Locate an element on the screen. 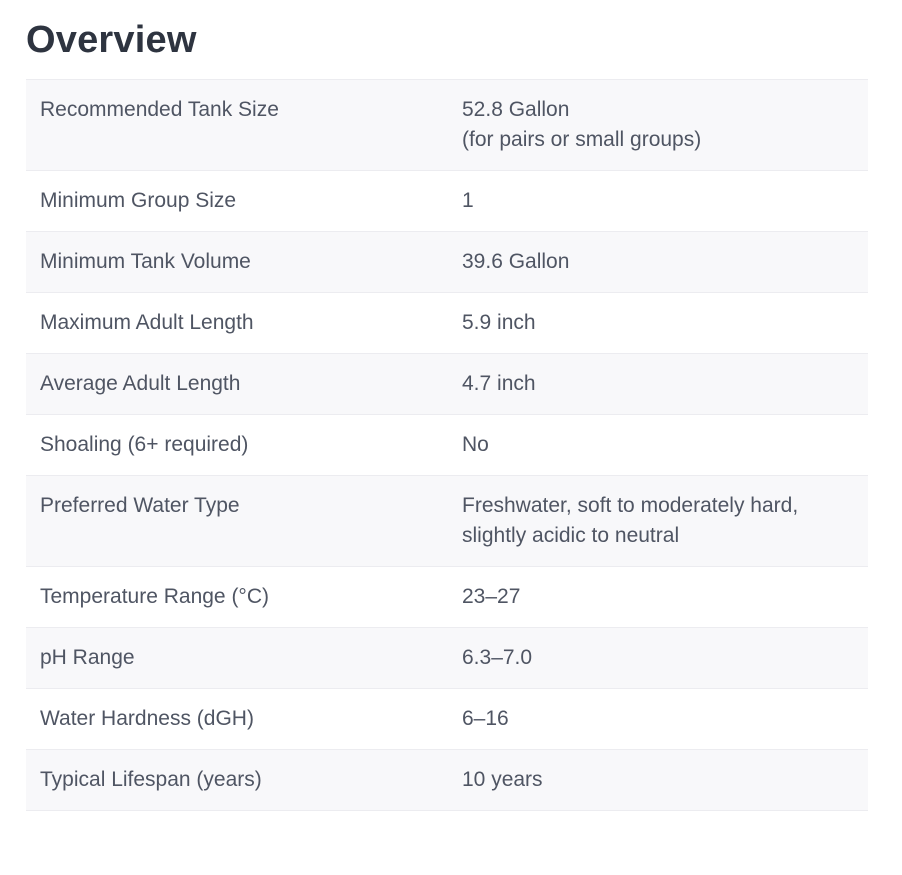 This screenshot has height=875, width=902. row-label: Average Adult Length is located at coordinates (237, 384).